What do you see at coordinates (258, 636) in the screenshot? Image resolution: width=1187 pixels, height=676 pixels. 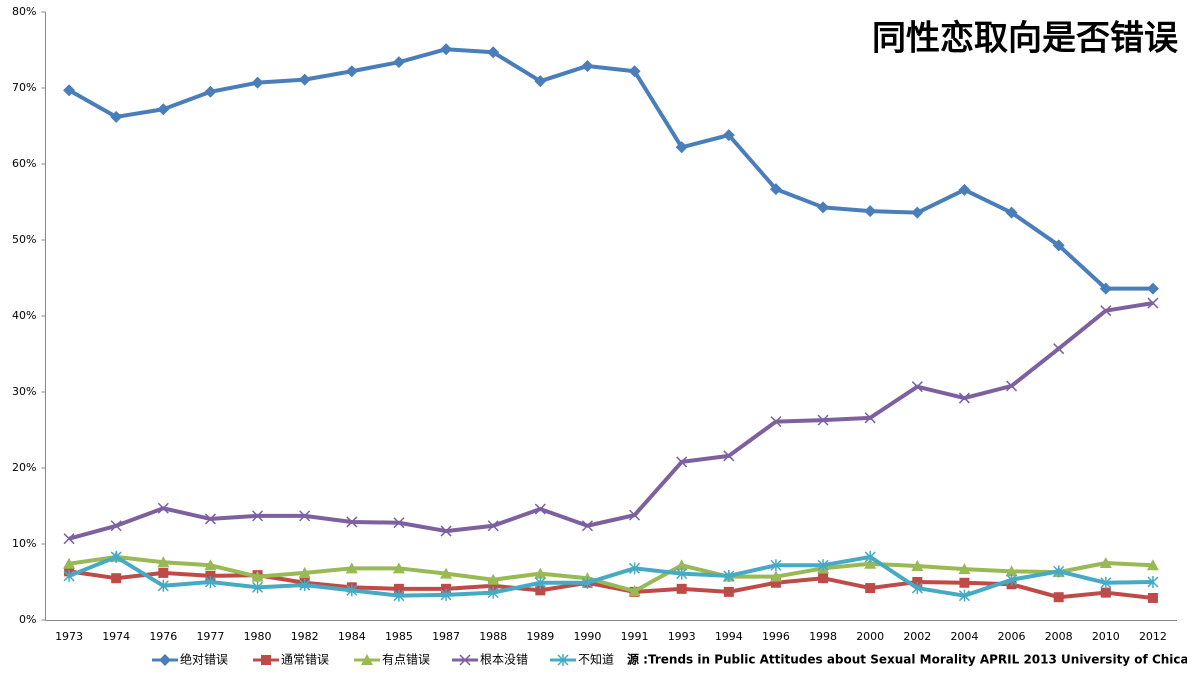 I see `x-tick-label: 1980` at bounding box center [258, 636].